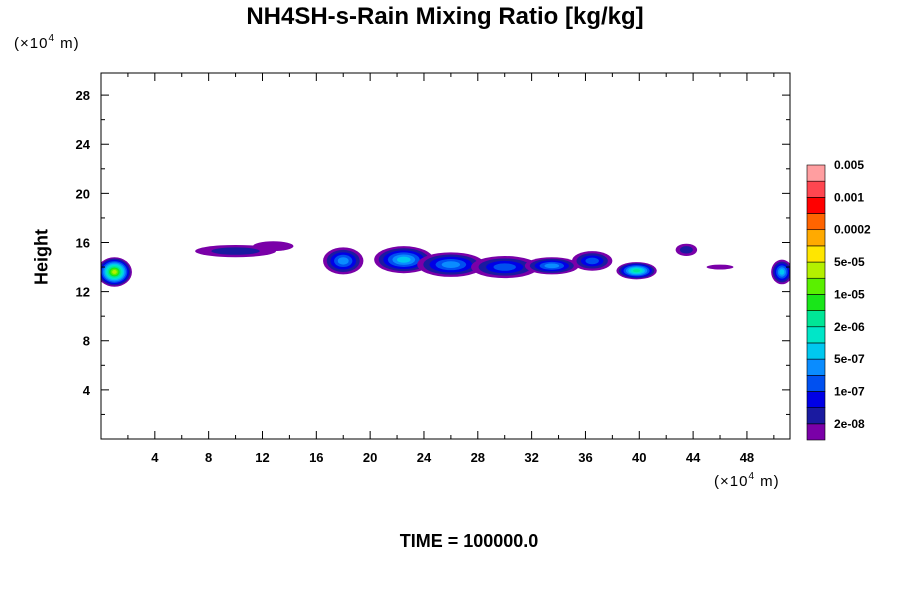  I want to click on colorbar-label: 0.0002, so click(852, 230).